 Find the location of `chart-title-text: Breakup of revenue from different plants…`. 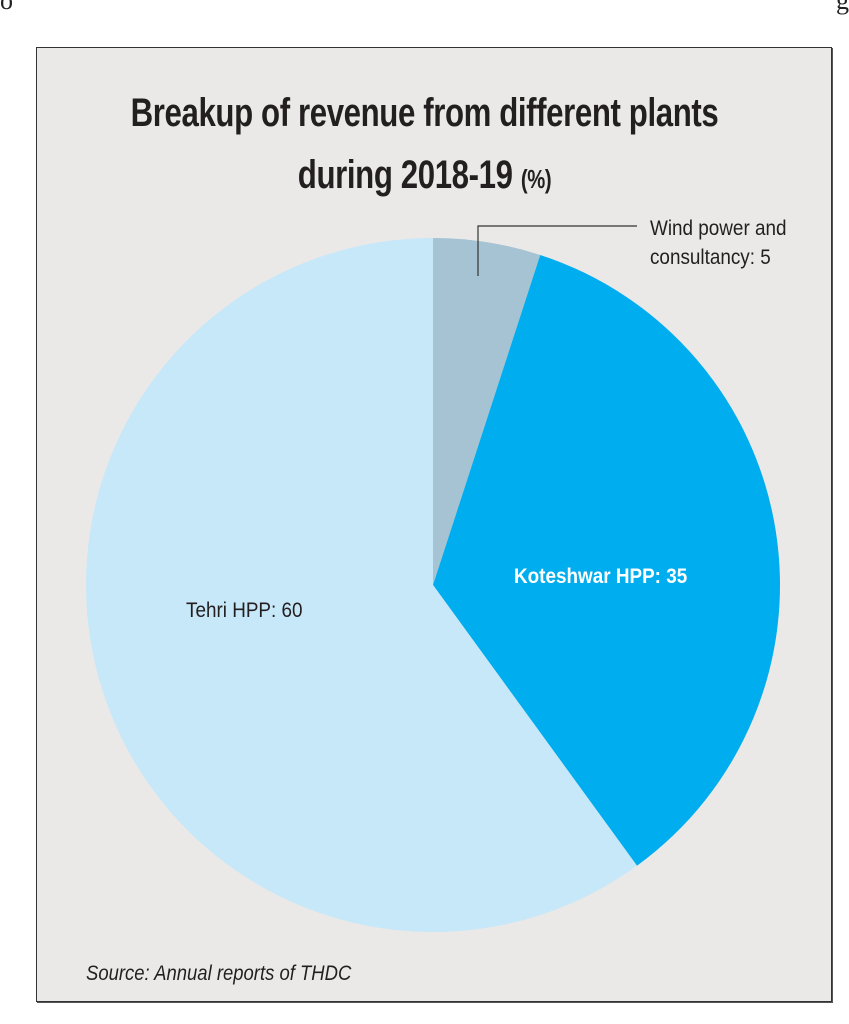

chart-title-text: Breakup of revenue from different plants… is located at coordinates (424, 144).